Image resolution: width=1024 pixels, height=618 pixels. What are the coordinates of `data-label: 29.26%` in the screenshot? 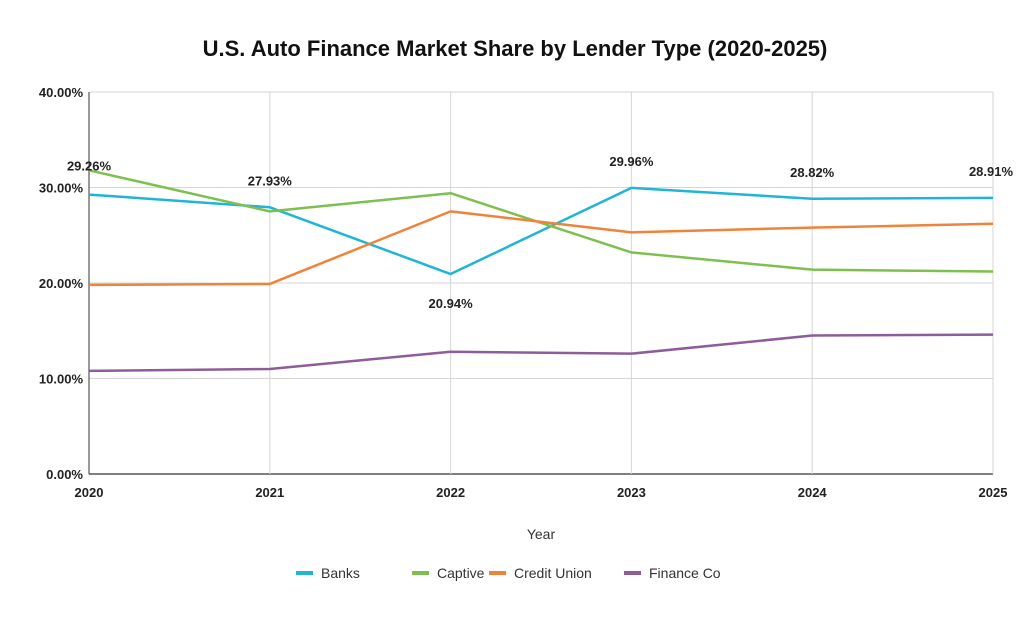 It's located at (89, 166).